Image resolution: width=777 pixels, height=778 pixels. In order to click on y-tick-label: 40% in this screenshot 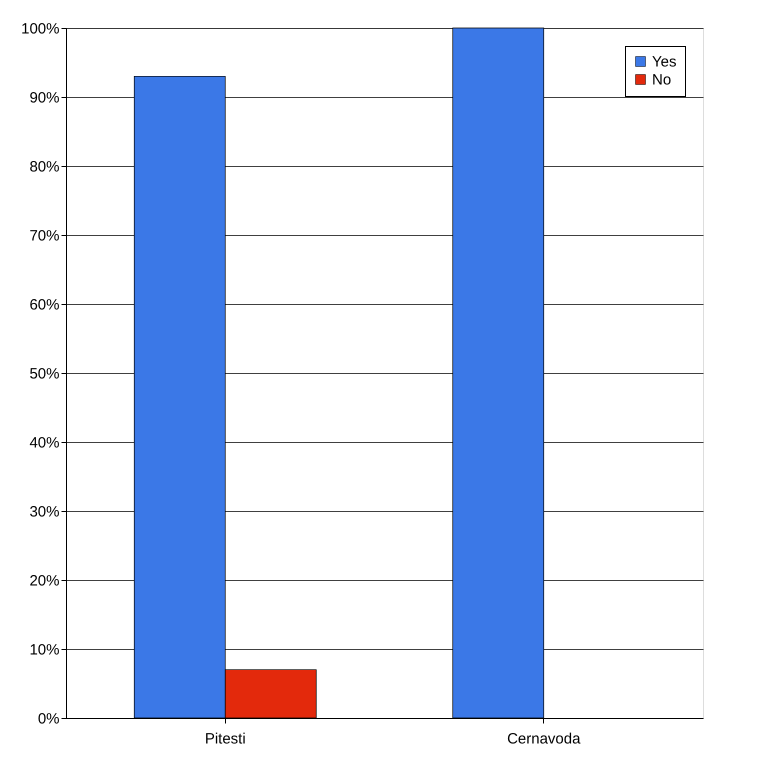, I will do `click(44, 443)`.